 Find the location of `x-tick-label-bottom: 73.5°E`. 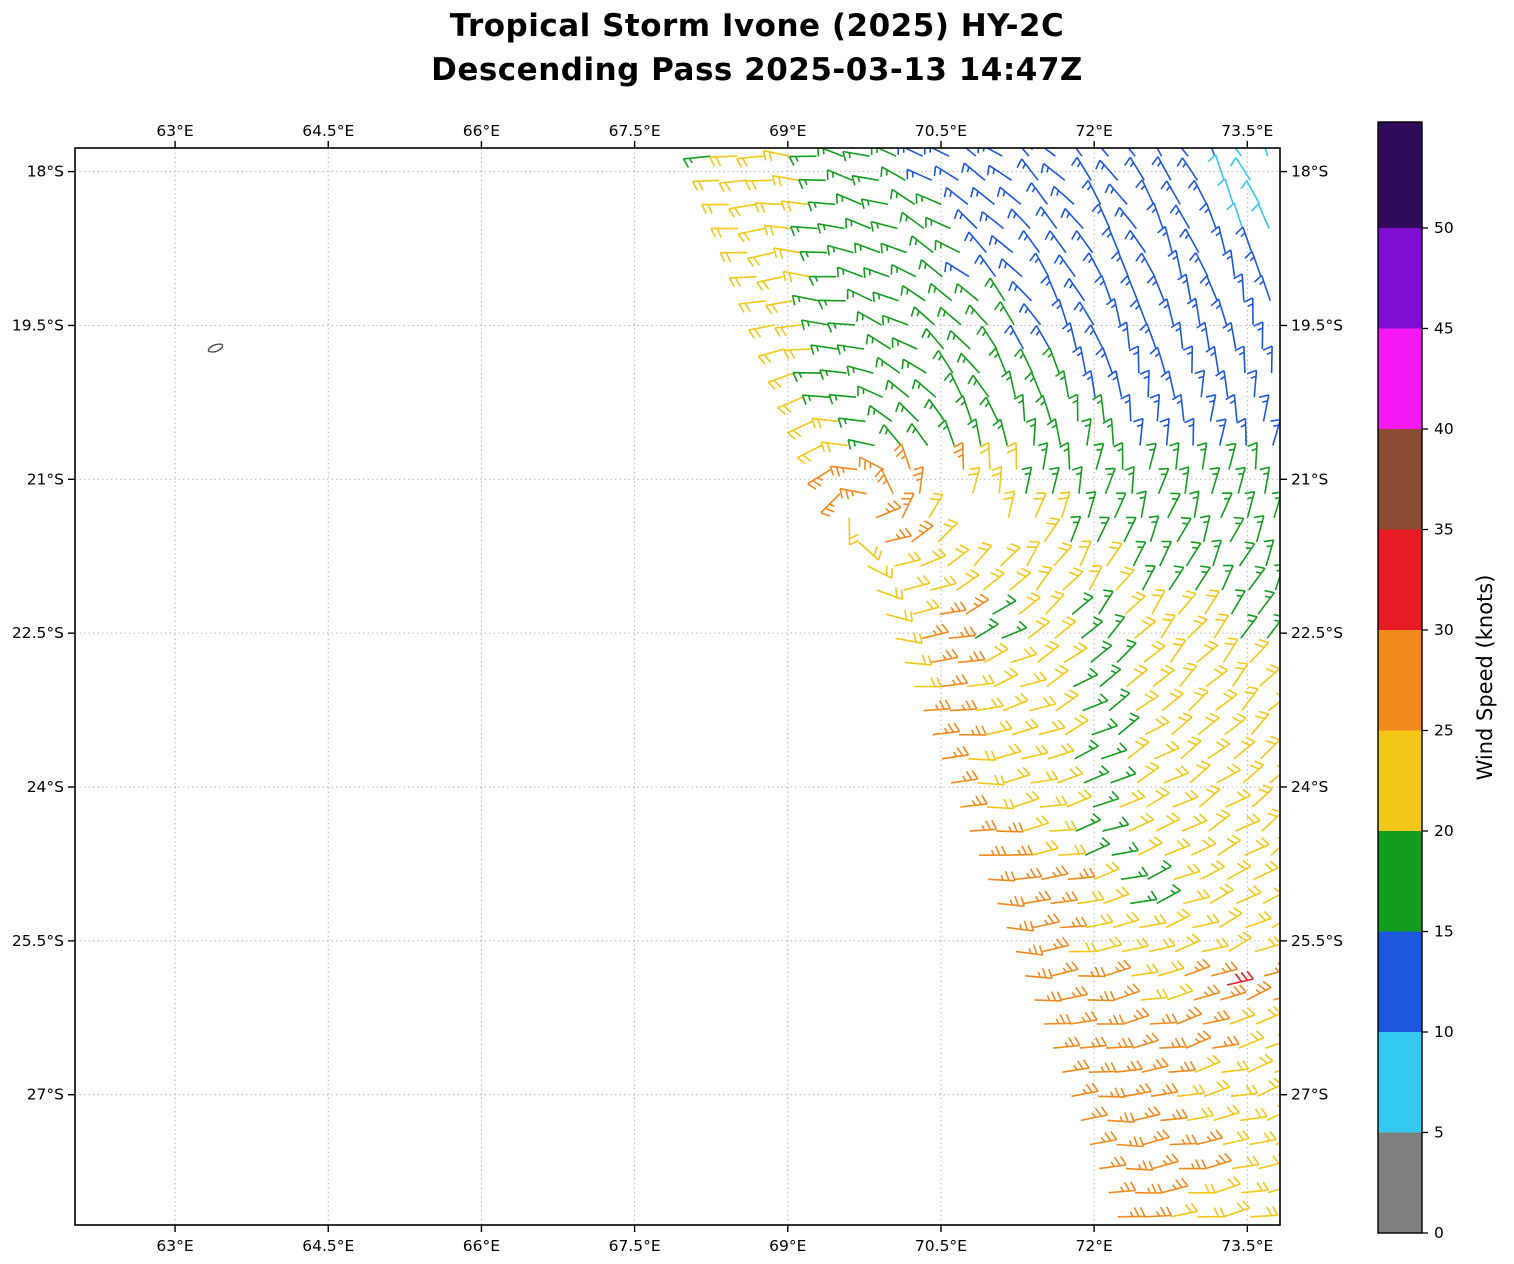

x-tick-label-bottom: 73.5°E is located at coordinates (1247, 1246).